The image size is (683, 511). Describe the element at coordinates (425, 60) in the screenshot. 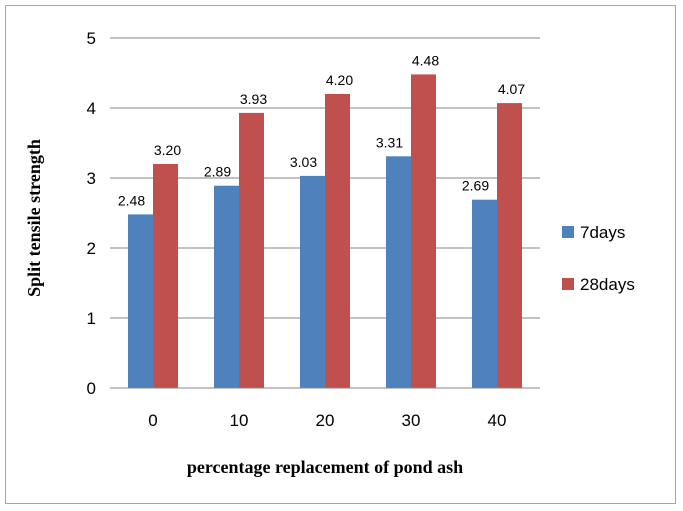

I see `data-label: 4.48` at that location.